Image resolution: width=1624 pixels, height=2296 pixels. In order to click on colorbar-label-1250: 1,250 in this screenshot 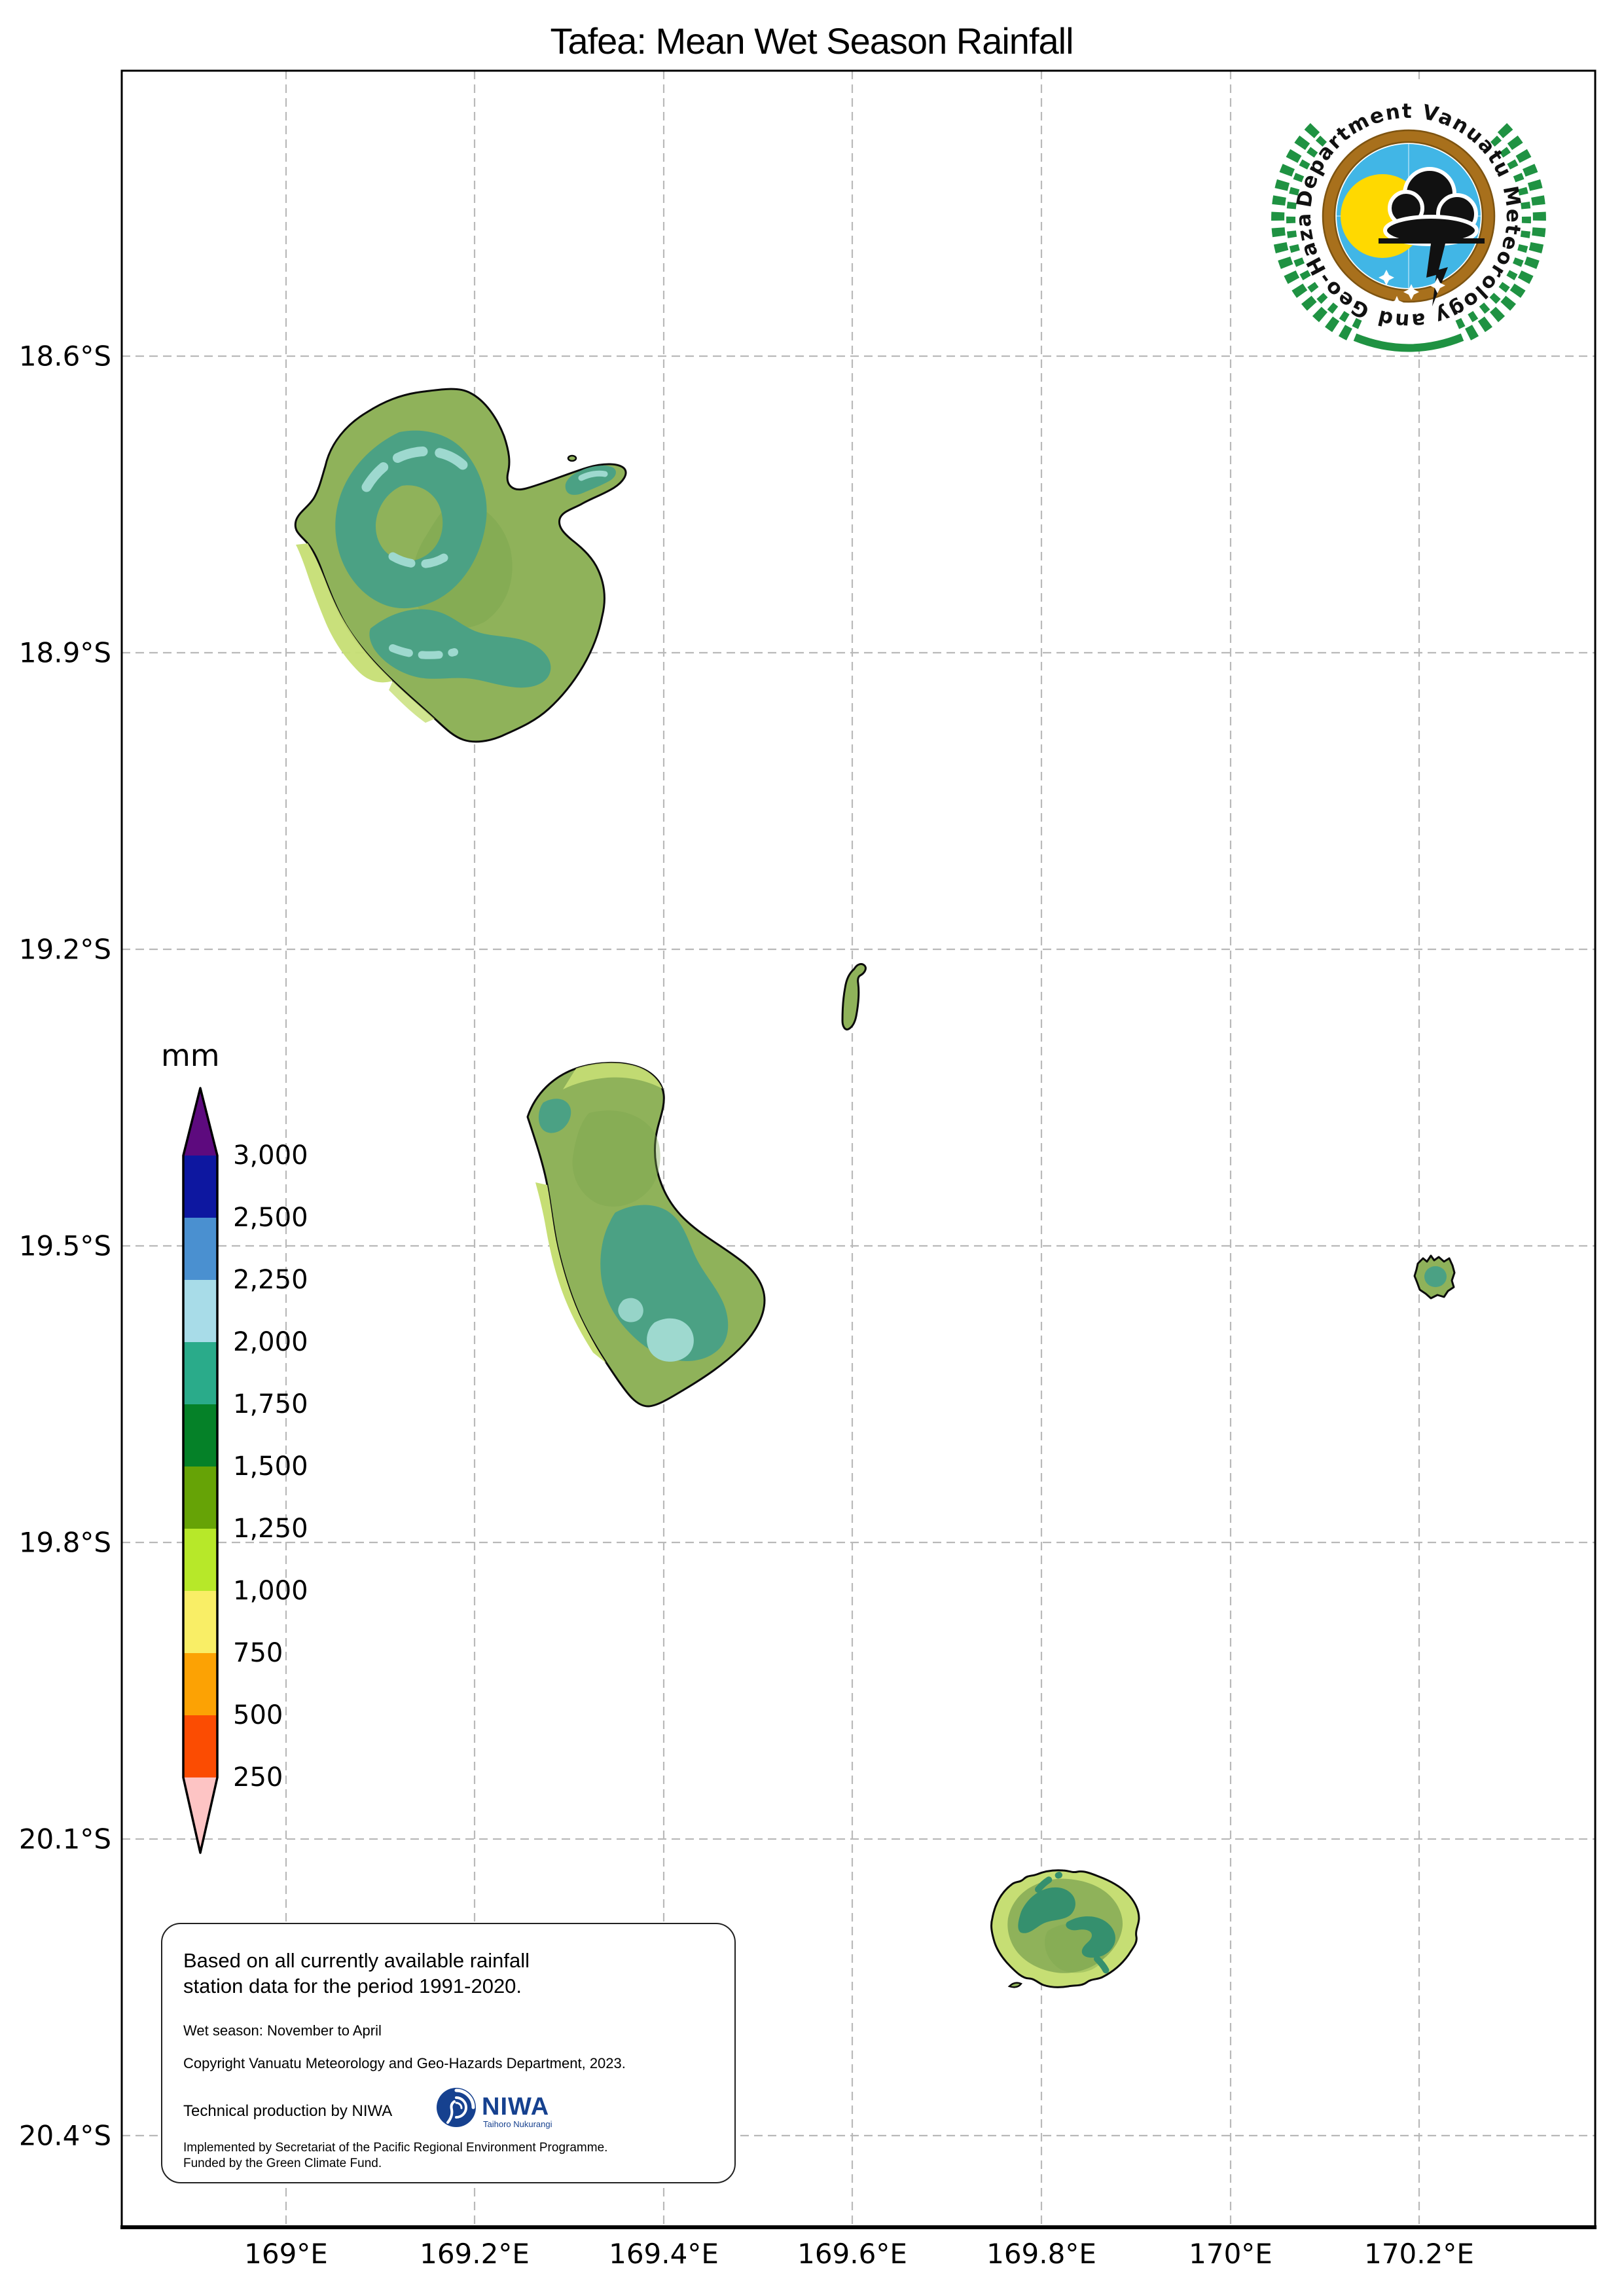, I will do `click(270, 1529)`.